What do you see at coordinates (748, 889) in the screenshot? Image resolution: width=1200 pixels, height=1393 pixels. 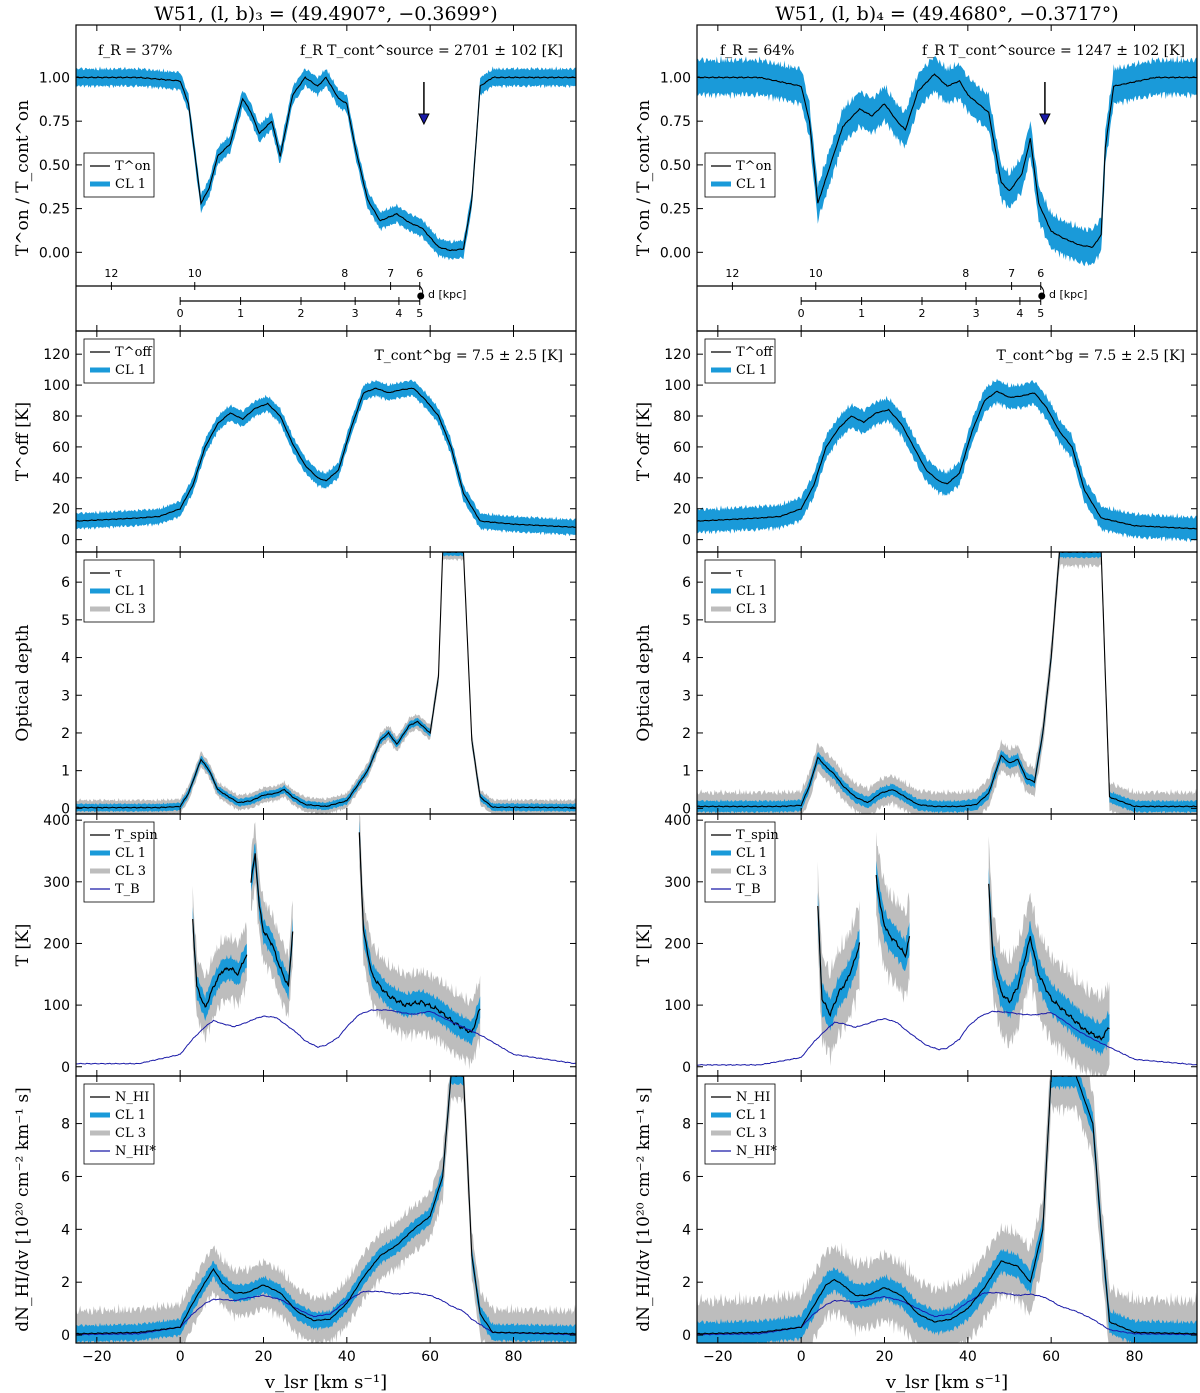 I see `right-r4-legend-label: T_B` at bounding box center [748, 889].